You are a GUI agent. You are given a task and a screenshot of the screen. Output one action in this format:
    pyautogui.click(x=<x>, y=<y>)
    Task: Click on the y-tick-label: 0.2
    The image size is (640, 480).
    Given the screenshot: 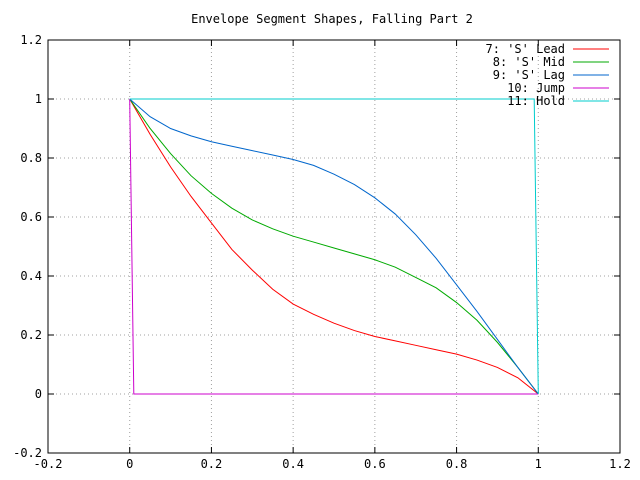 What is the action you would take?
    pyautogui.click(x=31, y=335)
    